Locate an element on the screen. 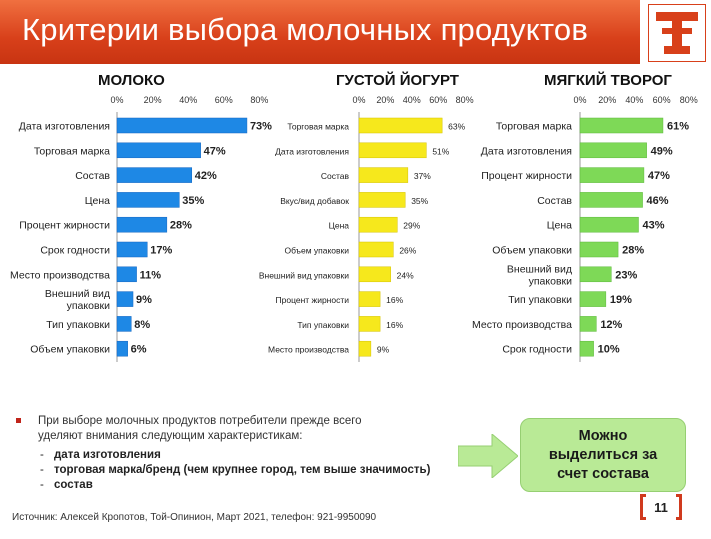 Image resolution: width=711 pixels, height=539 pixels. category-label-line: Состав is located at coordinates (335, 176).